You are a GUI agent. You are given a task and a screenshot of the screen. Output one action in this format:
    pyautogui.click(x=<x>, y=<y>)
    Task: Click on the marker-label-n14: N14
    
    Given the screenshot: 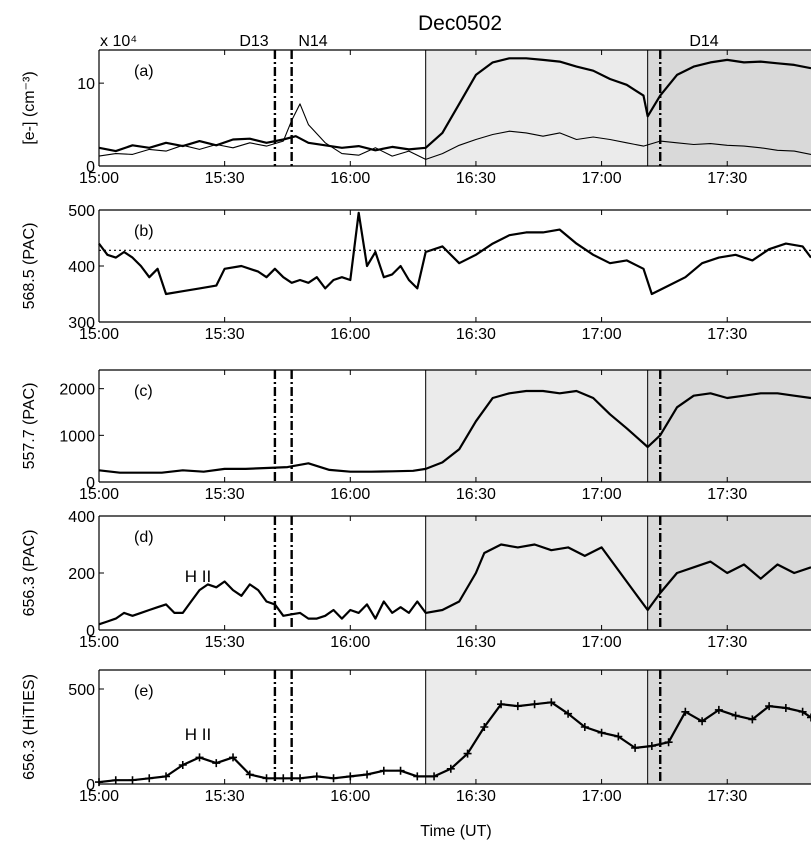 What is the action you would take?
    pyautogui.click(x=312, y=41)
    